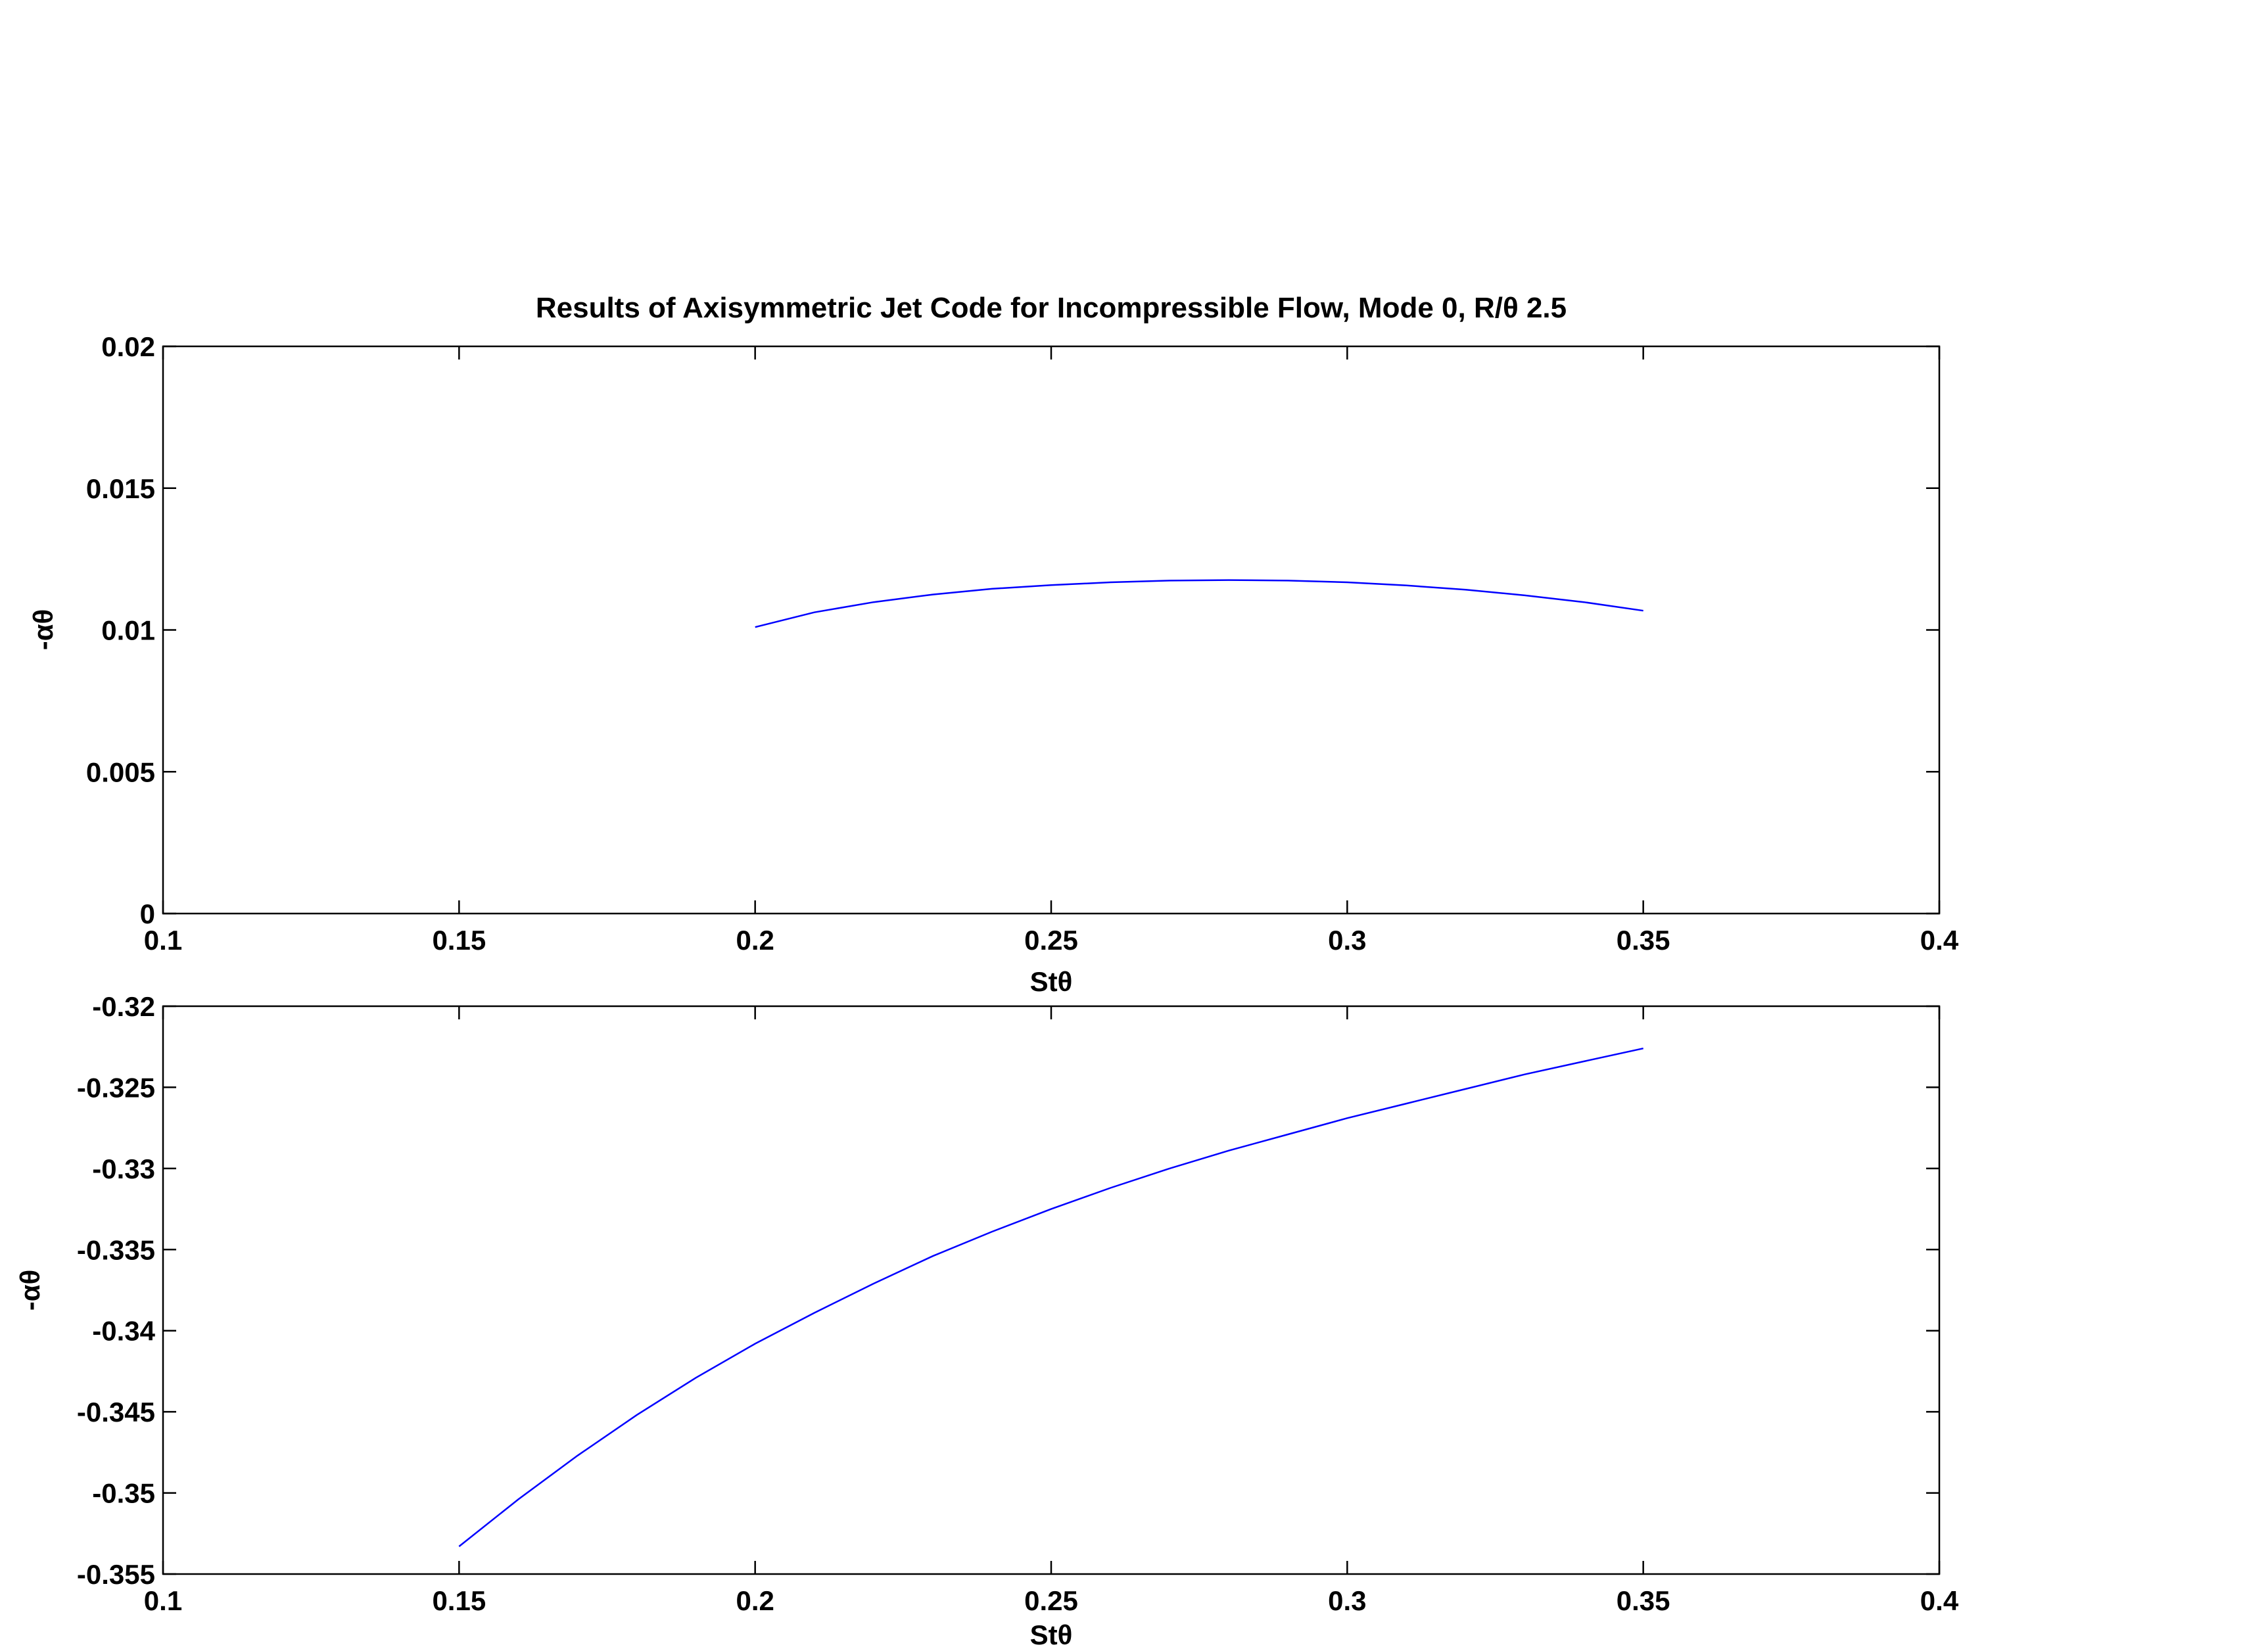  Describe the element at coordinates (123, 1168) in the screenshot. I see `bottom-y-tick-label: -0.33` at that location.